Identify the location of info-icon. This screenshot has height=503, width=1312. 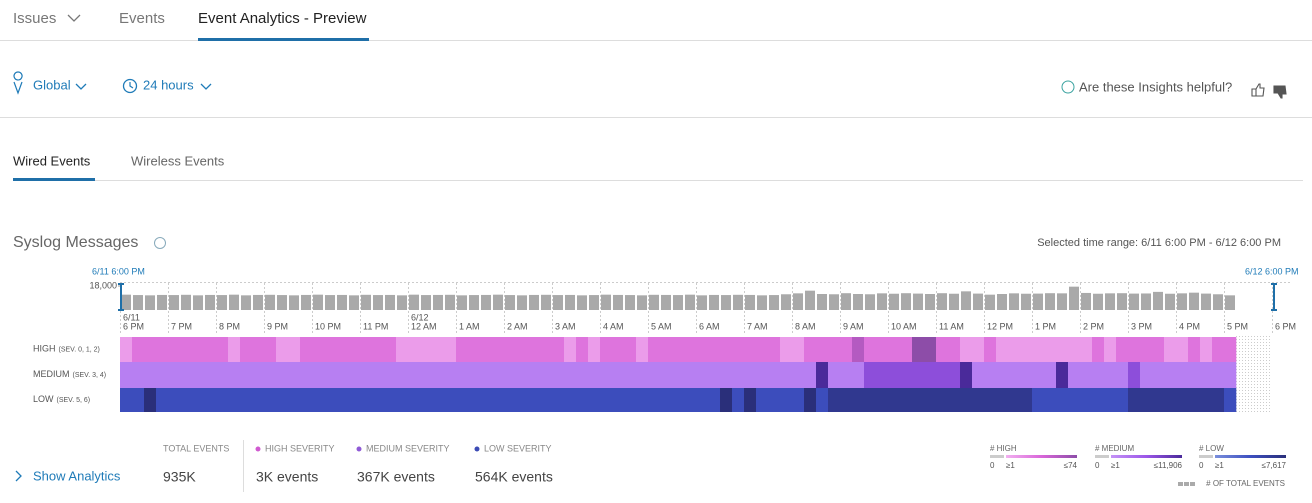
(160, 243).